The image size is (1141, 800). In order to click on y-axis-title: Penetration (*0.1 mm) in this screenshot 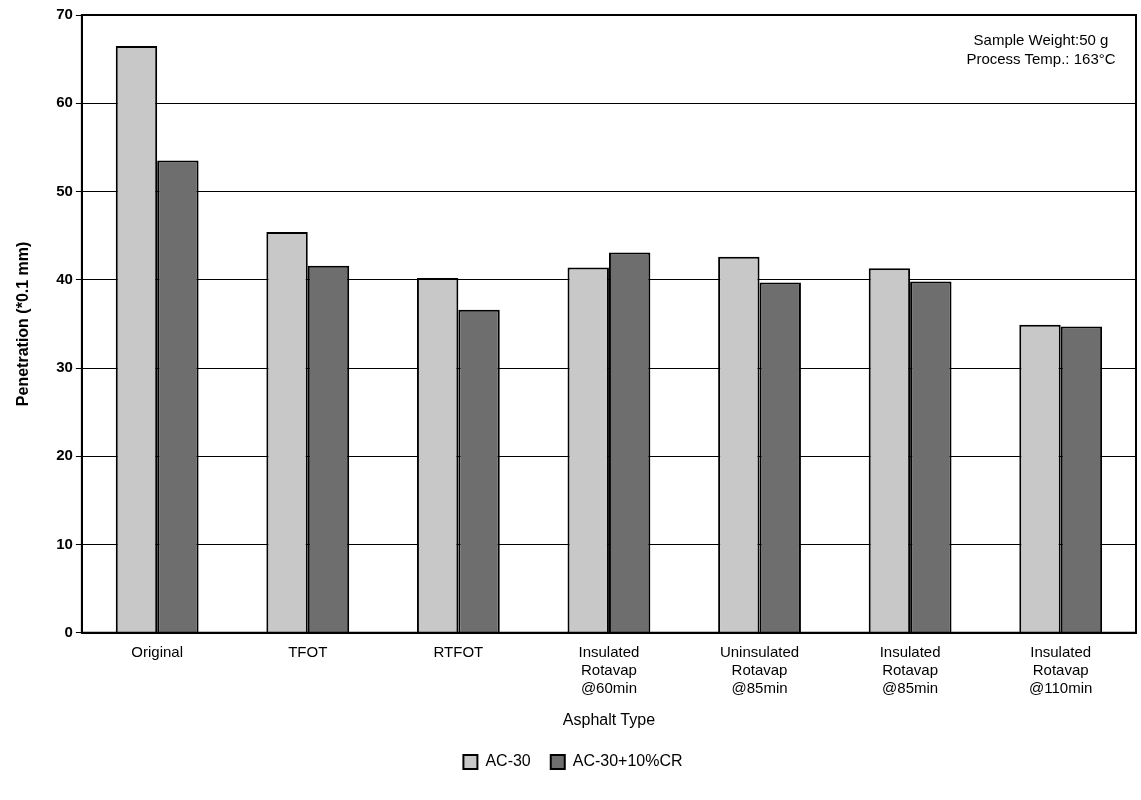, I will do `click(23, 324)`.